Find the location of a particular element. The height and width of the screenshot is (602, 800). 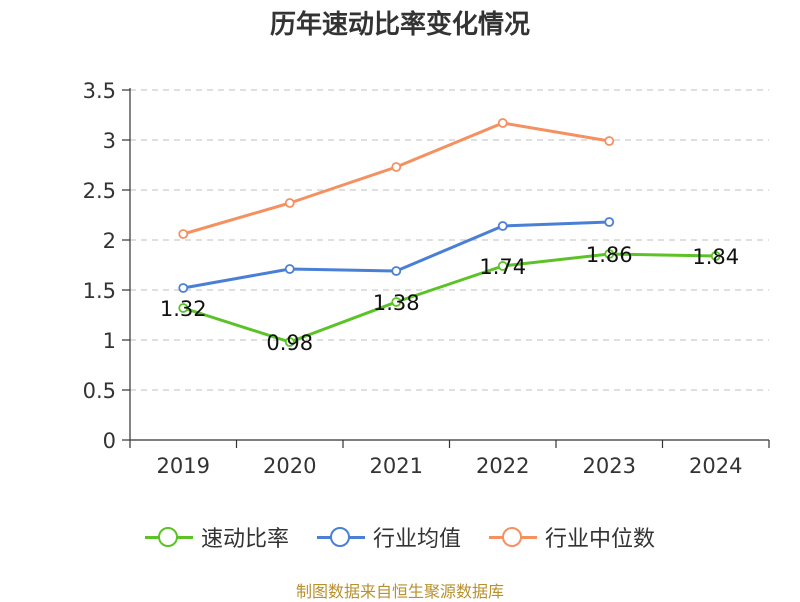

legend-label-industry-mean: 行业均值 is located at coordinates (416, 539).